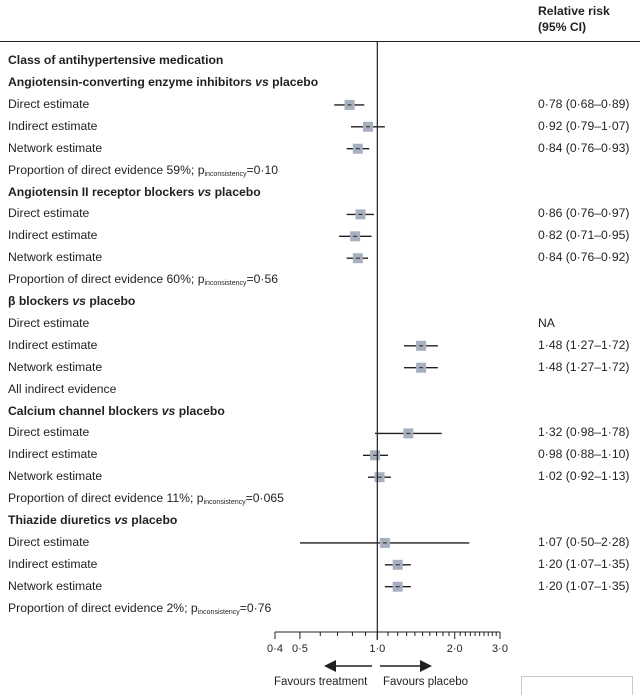 The width and height of the screenshot is (640, 695). I want to click on ci-text: 0·86 (0·76–0·97), so click(584, 213).